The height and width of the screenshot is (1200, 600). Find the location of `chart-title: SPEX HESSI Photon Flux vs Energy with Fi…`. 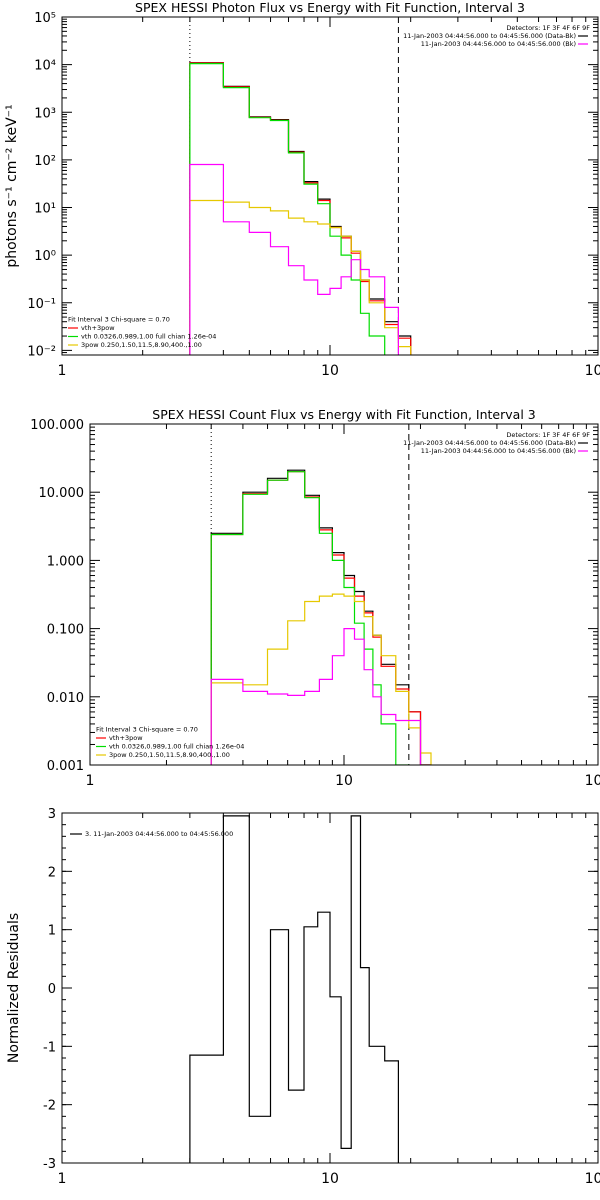

chart-title: SPEX HESSI Photon Flux vs Energy with Fi… is located at coordinates (330, 7).